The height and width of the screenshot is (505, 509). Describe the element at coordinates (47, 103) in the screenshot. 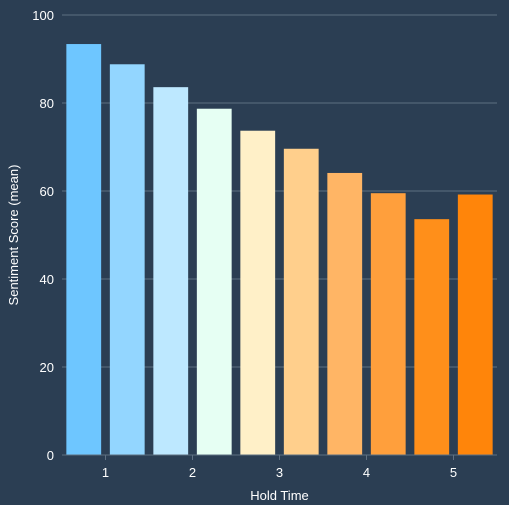

I see `y-tick-label: 80` at that location.